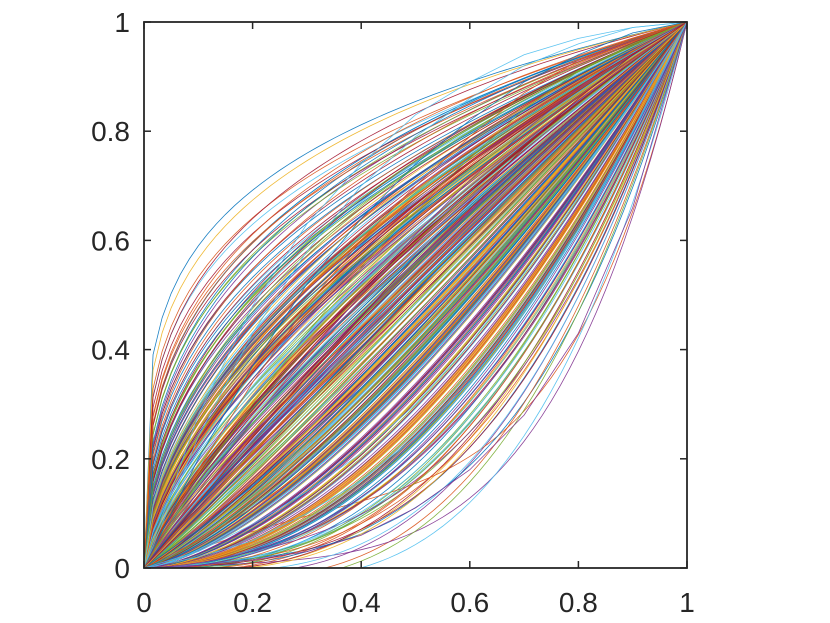  What do you see at coordinates (361, 602) in the screenshot?
I see `x-tick-label: 0.4` at bounding box center [361, 602].